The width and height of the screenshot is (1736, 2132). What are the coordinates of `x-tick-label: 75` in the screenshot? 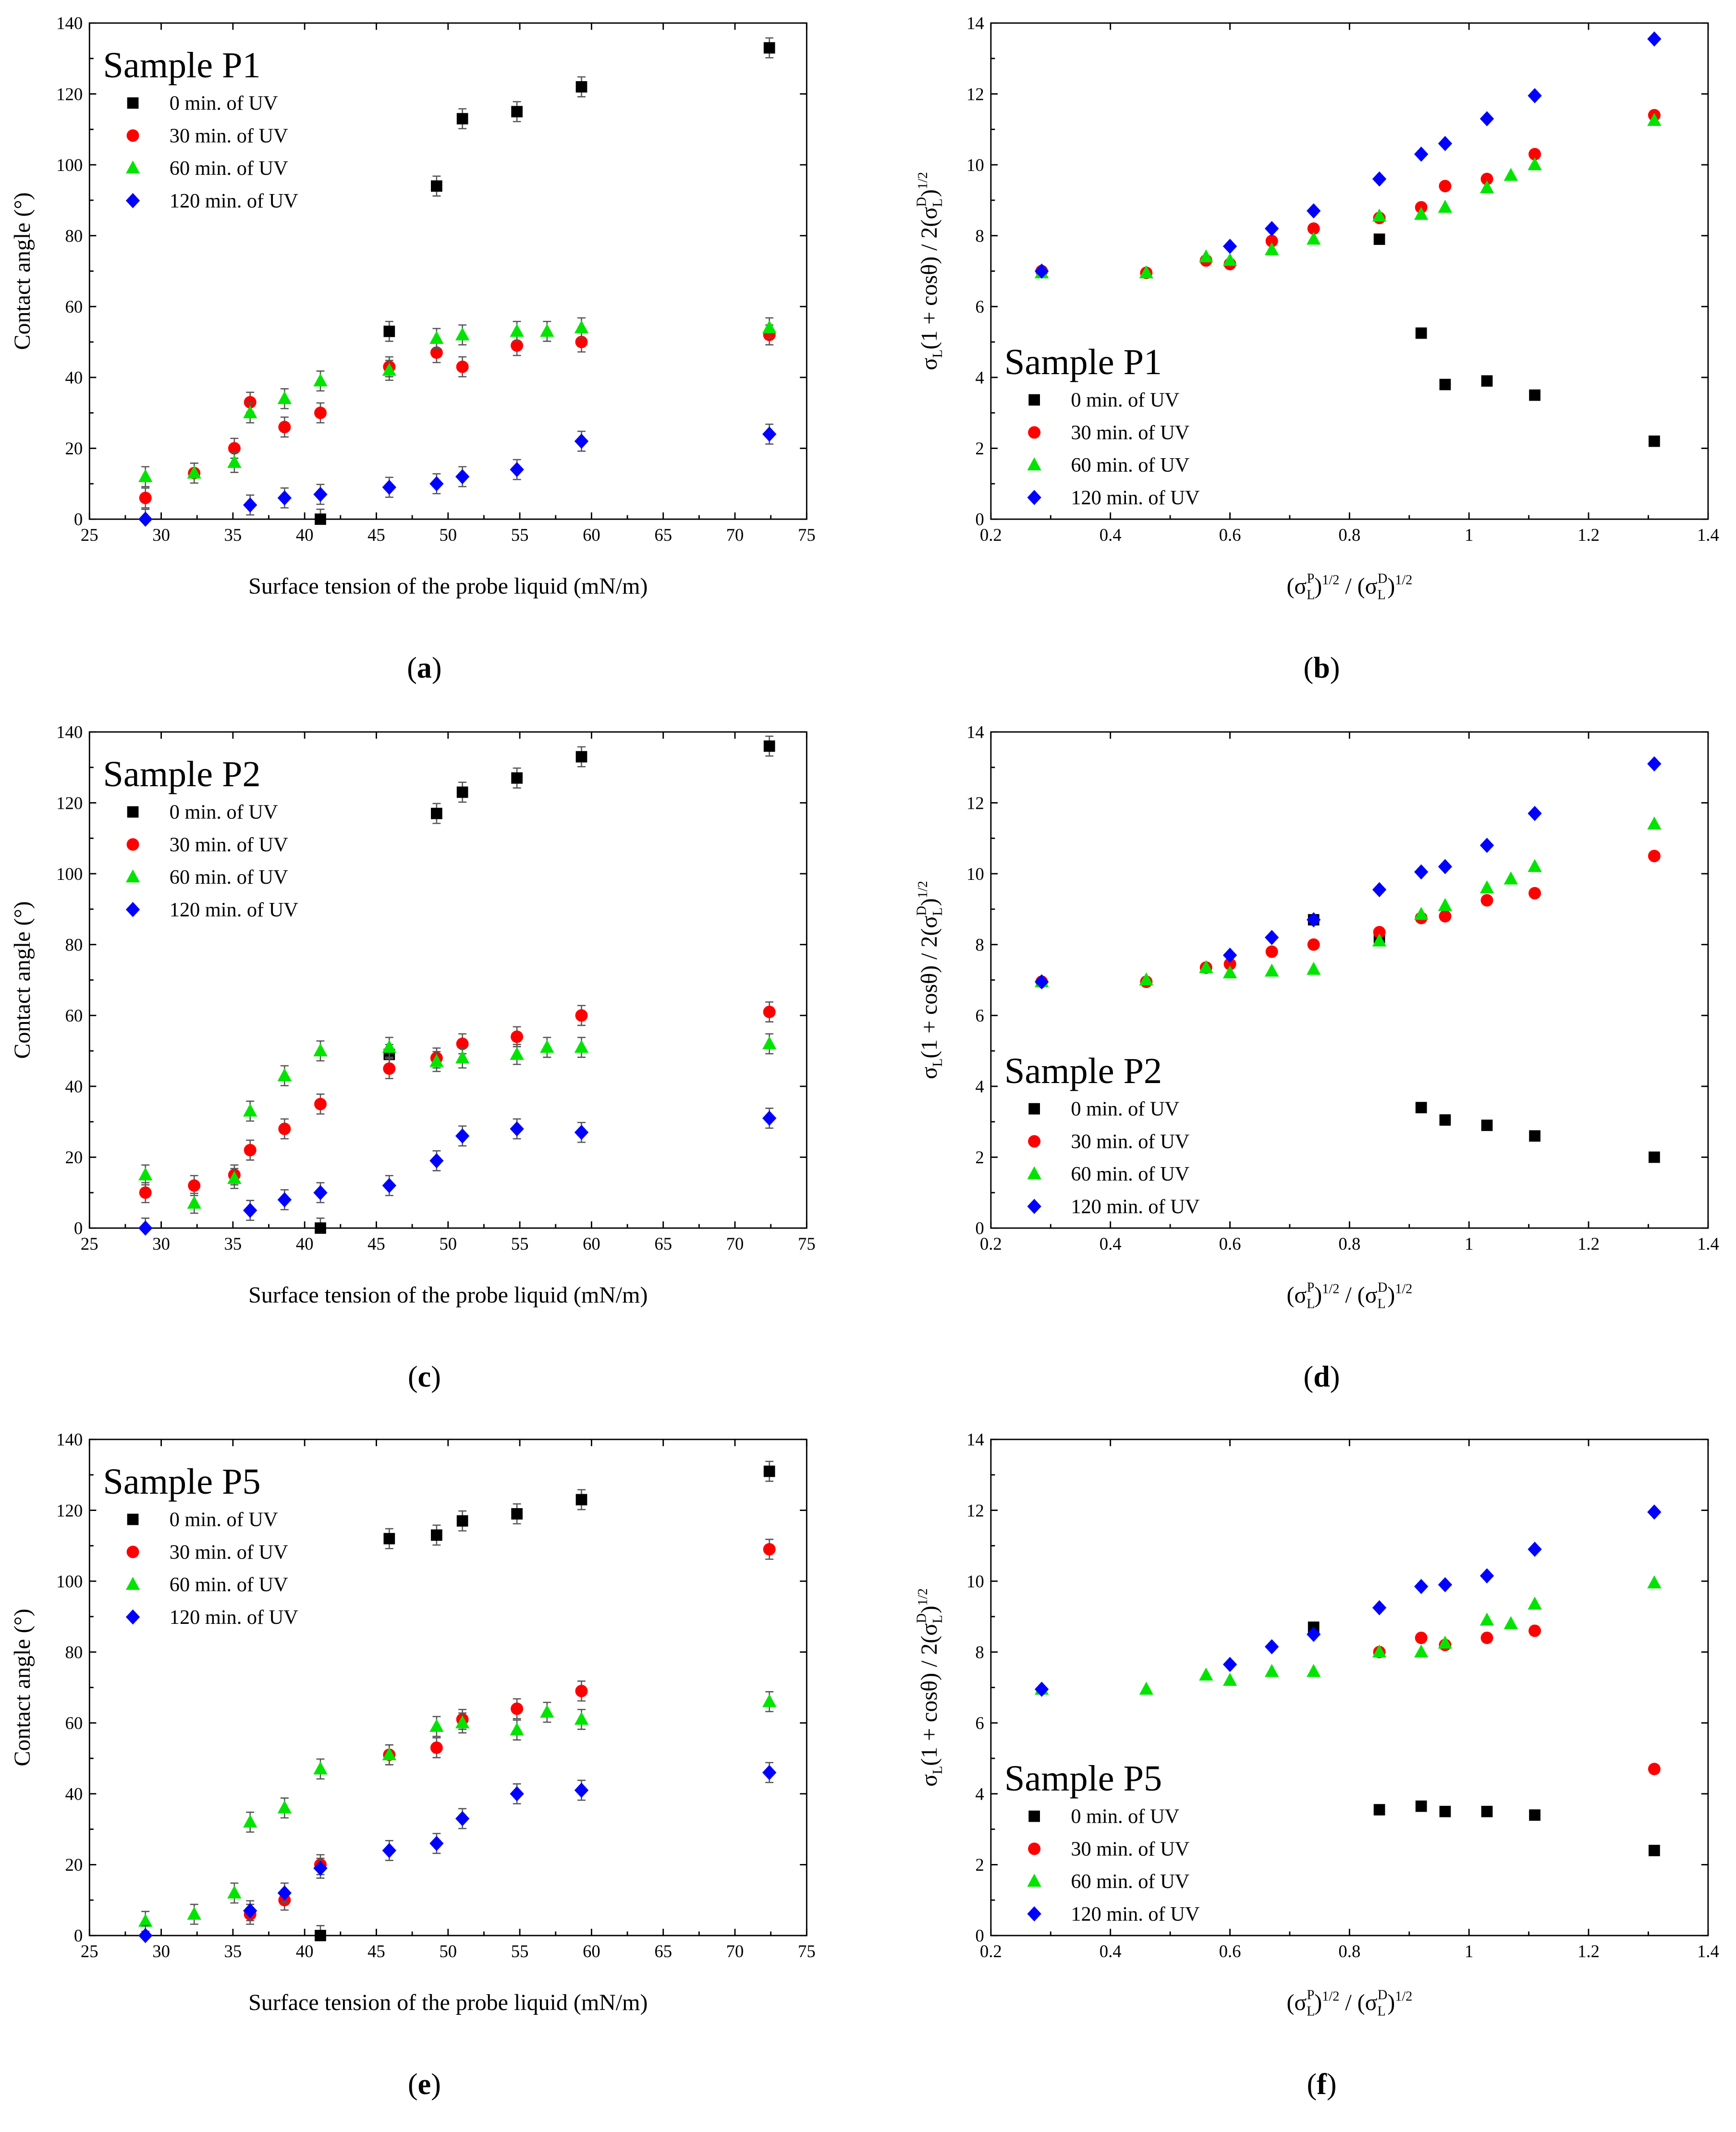 It's located at (807, 1244).